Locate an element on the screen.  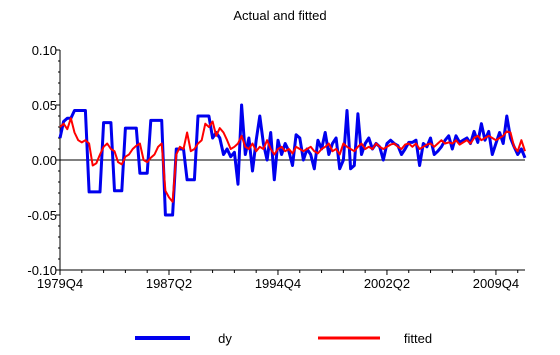
x-tick-label: 1979Q4 is located at coordinates (60, 283).